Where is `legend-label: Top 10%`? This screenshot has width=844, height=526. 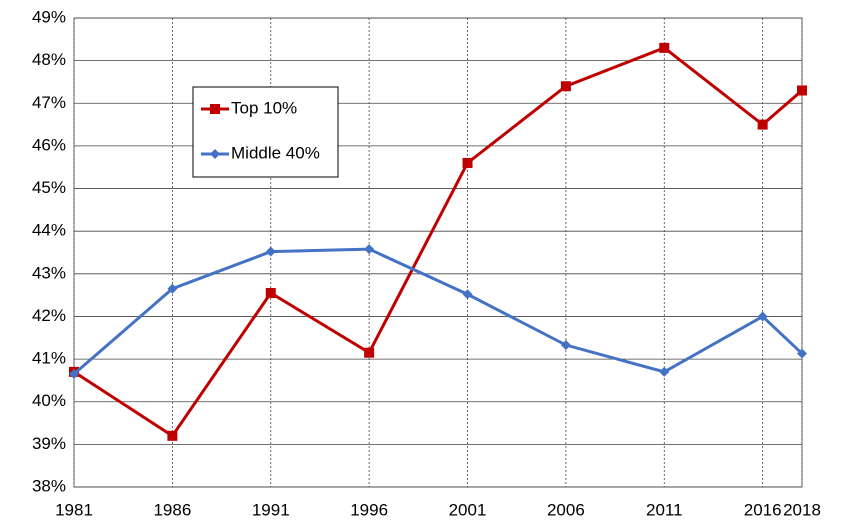
legend-label: Top 10% is located at coordinates (264, 107).